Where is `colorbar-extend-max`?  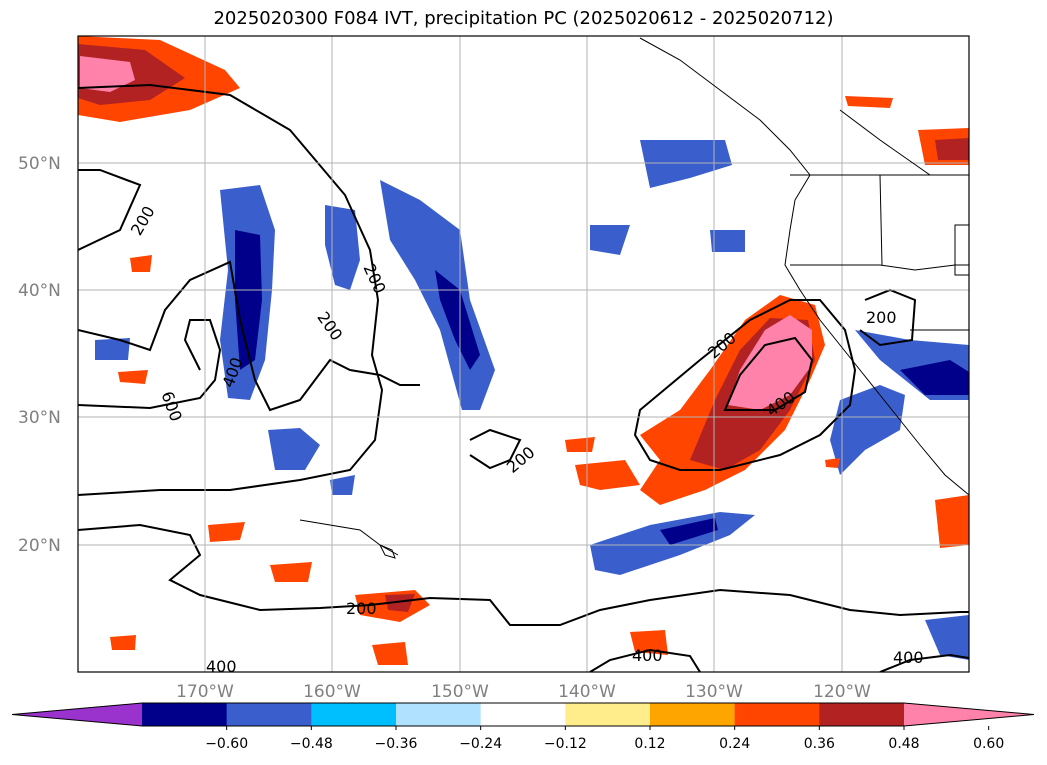 colorbar-extend-max is located at coordinates (969, 714).